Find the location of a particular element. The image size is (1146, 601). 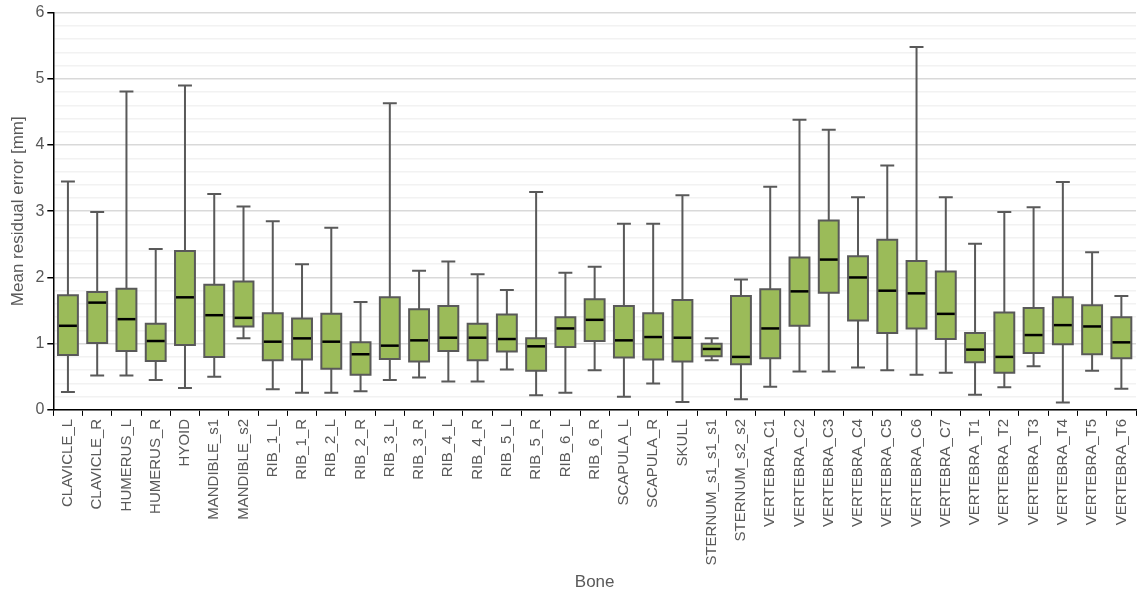

x-tick-label: RIB_5_L is located at coordinates (505, 448).